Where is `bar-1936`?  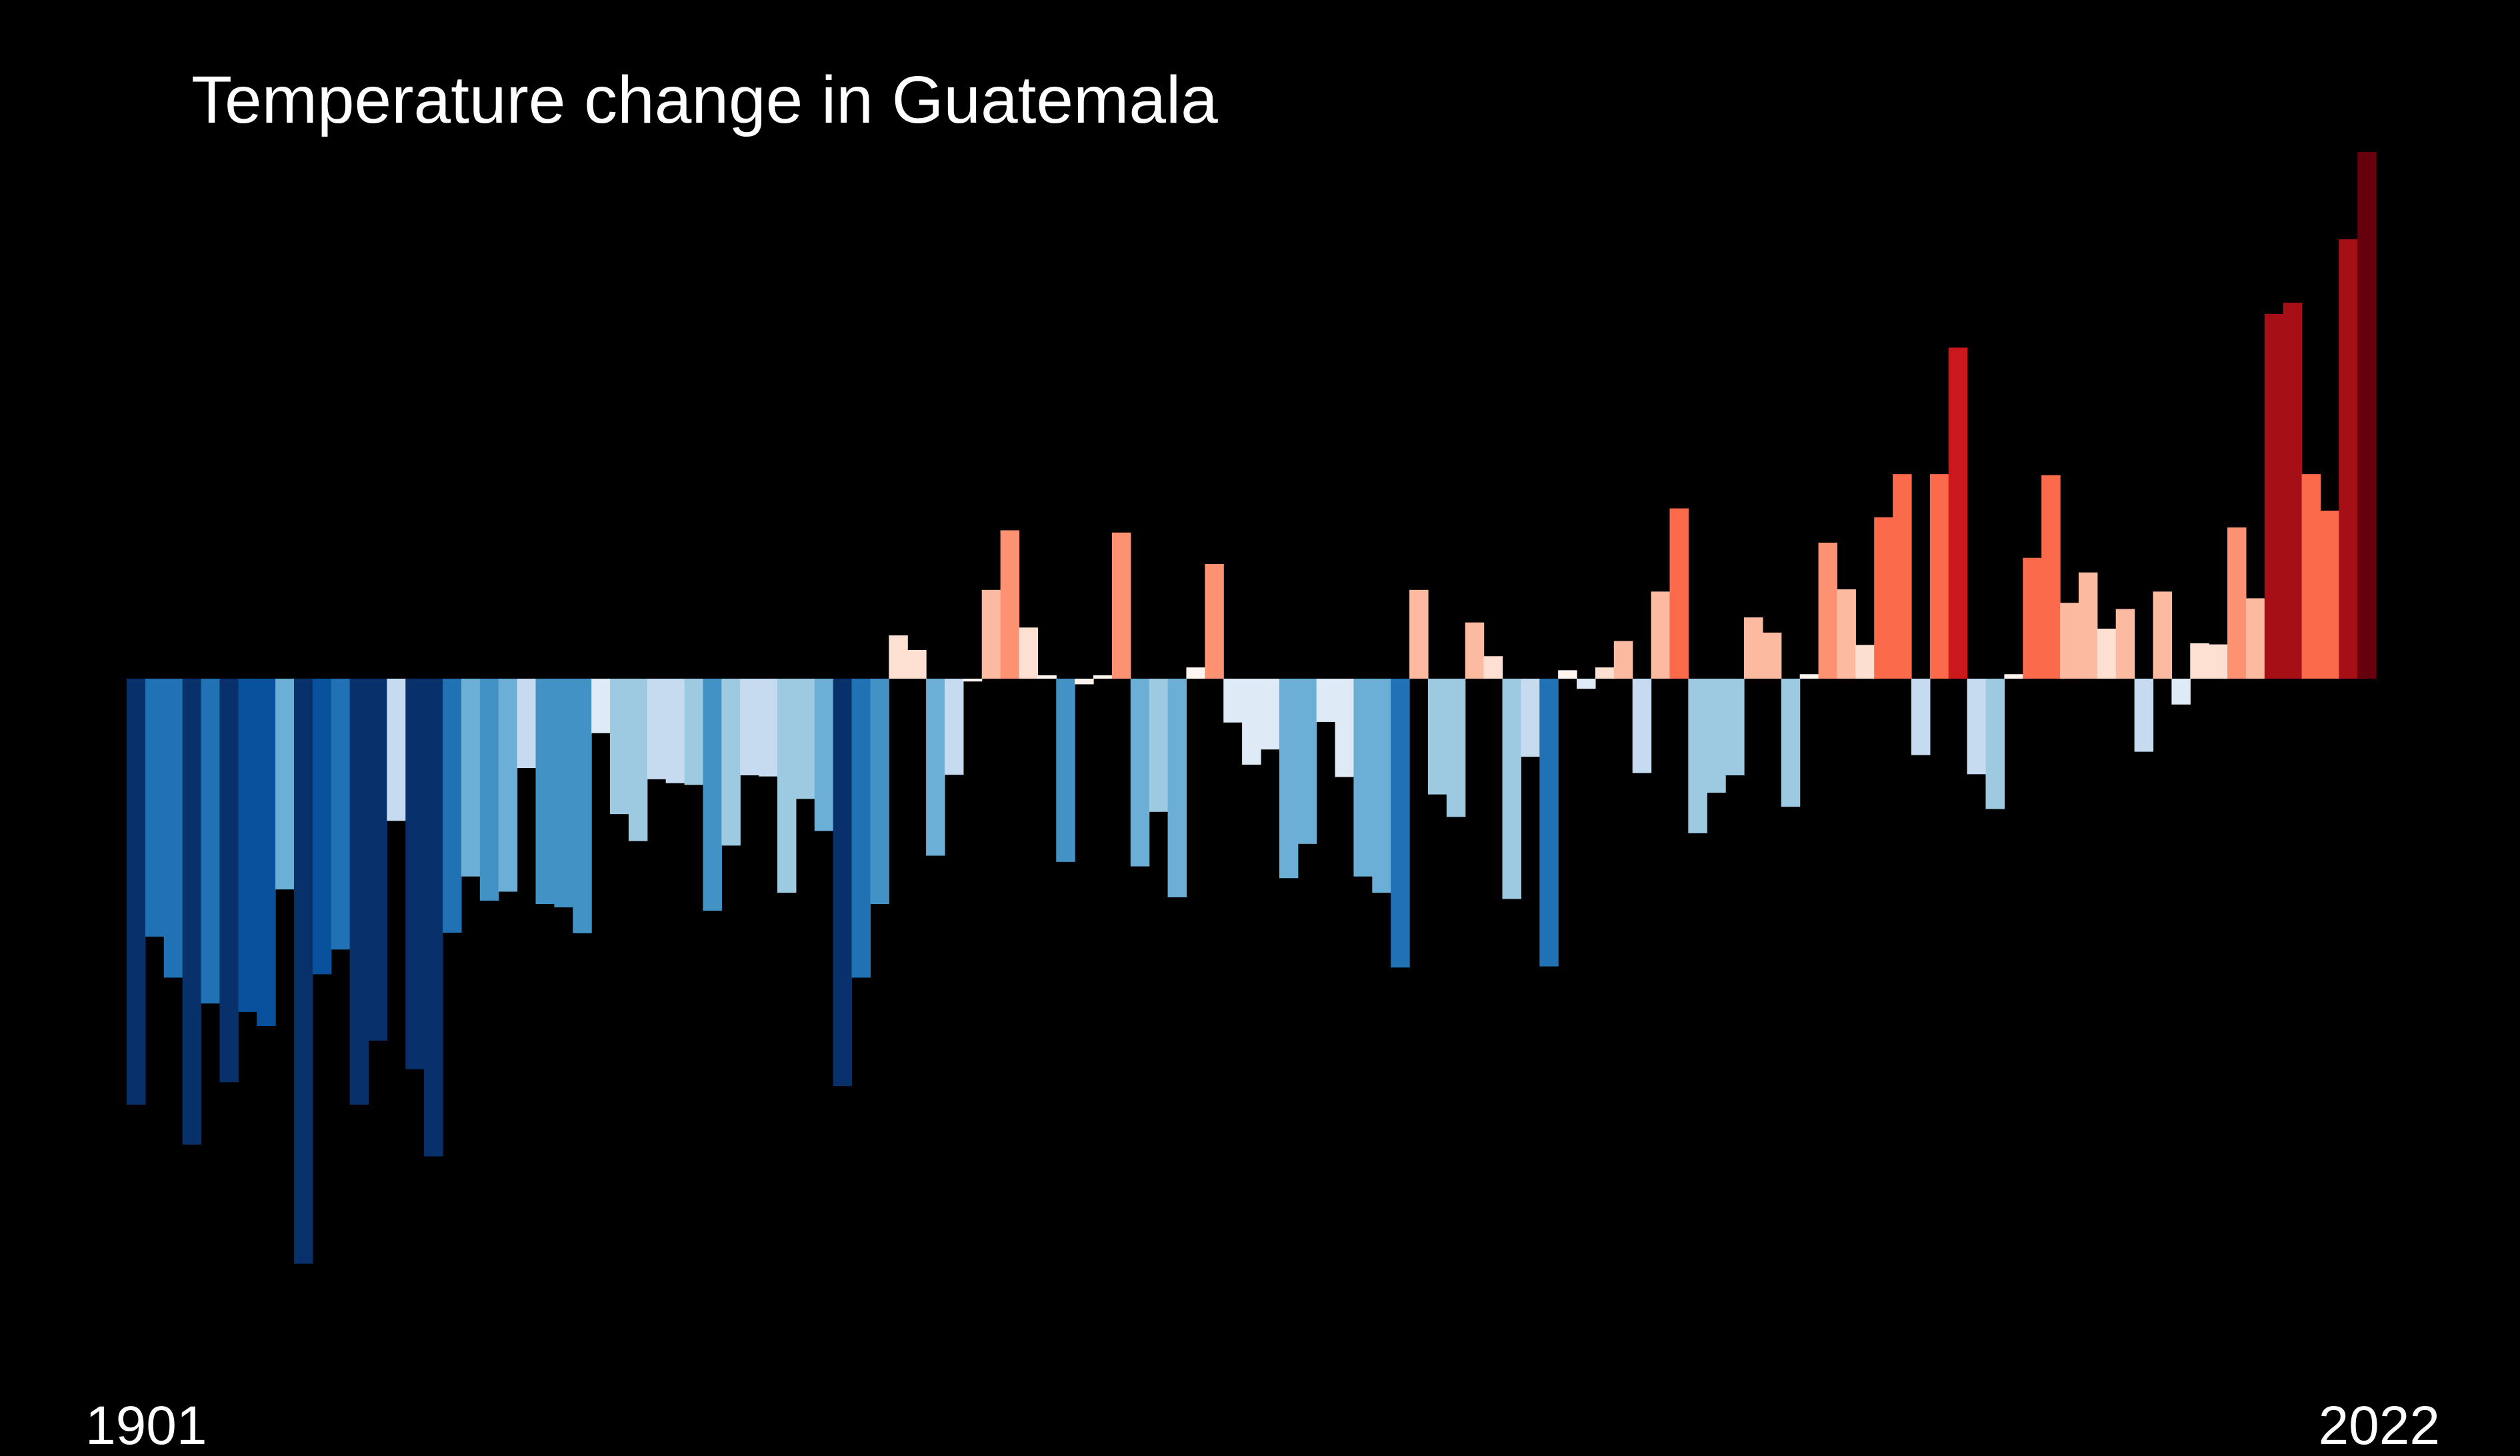
bar-1936 is located at coordinates (787, 786).